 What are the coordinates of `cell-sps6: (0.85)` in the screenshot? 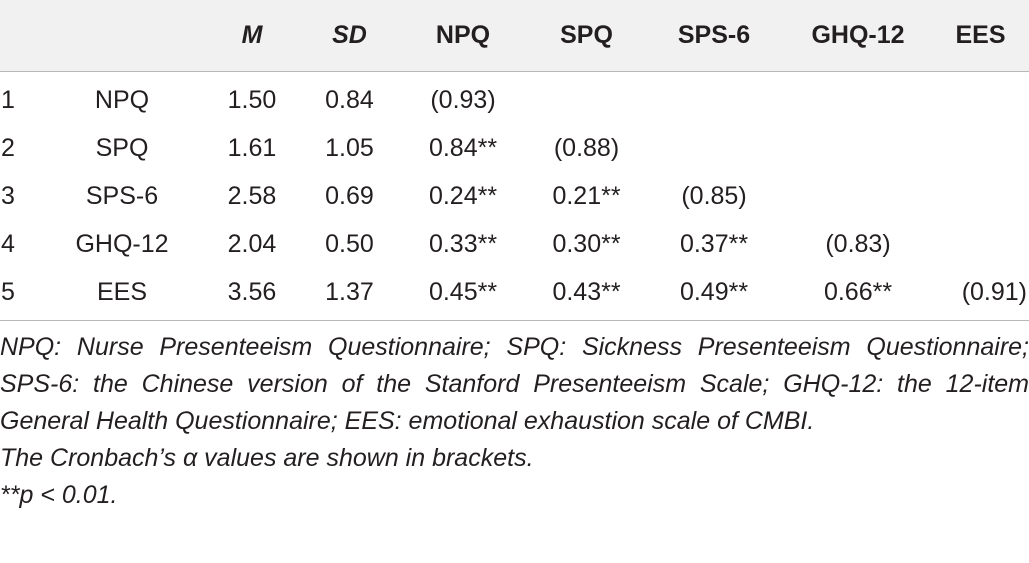 It's located at (714, 195).